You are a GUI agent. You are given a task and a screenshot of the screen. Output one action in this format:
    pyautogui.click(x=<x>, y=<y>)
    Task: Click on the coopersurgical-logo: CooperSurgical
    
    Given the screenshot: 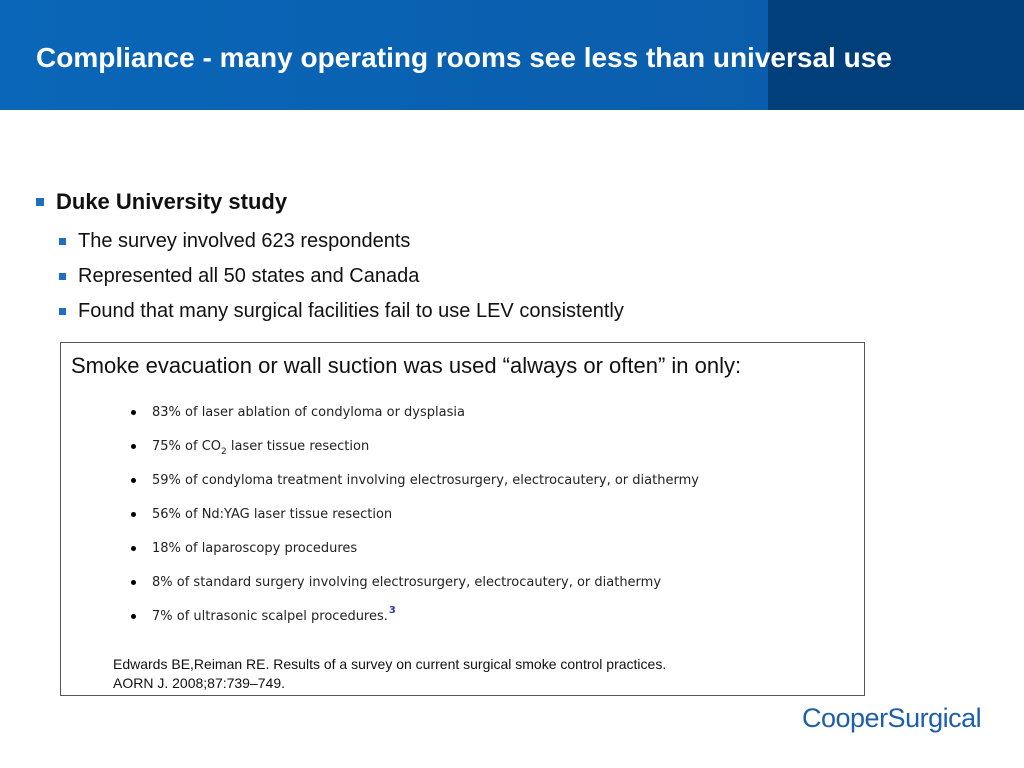 What is the action you would take?
    pyautogui.click(x=896, y=718)
    